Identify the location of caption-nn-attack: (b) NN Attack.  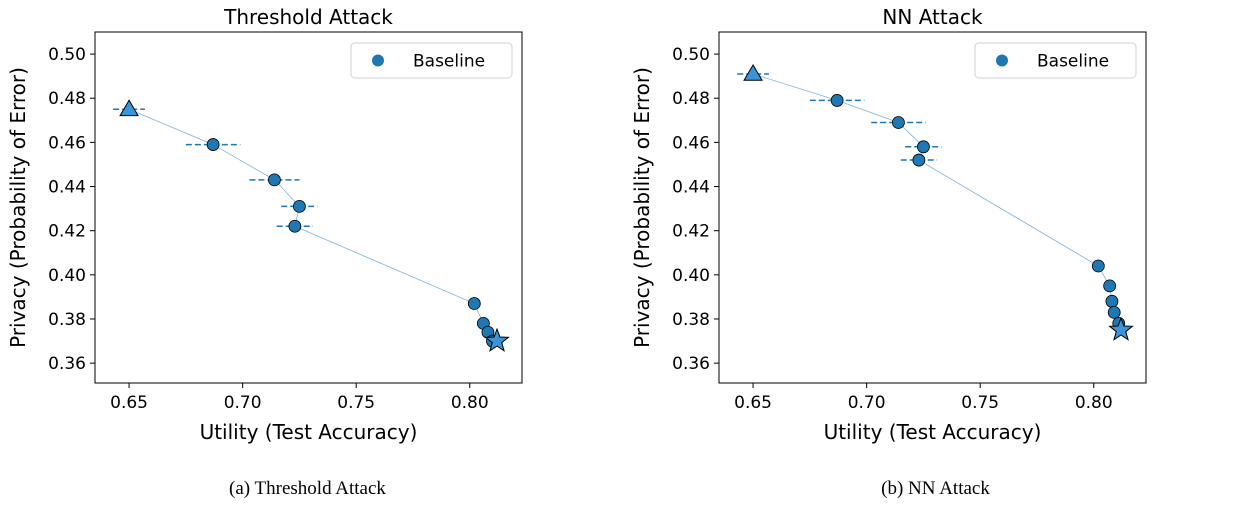
(935, 488).